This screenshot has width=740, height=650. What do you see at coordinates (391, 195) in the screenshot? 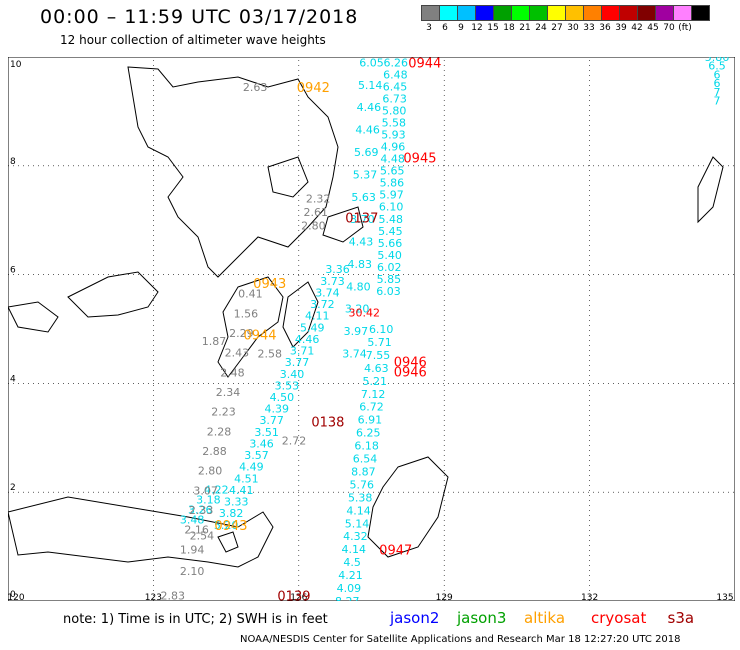
I see `wave-height-value: 5.97` at bounding box center [391, 195].